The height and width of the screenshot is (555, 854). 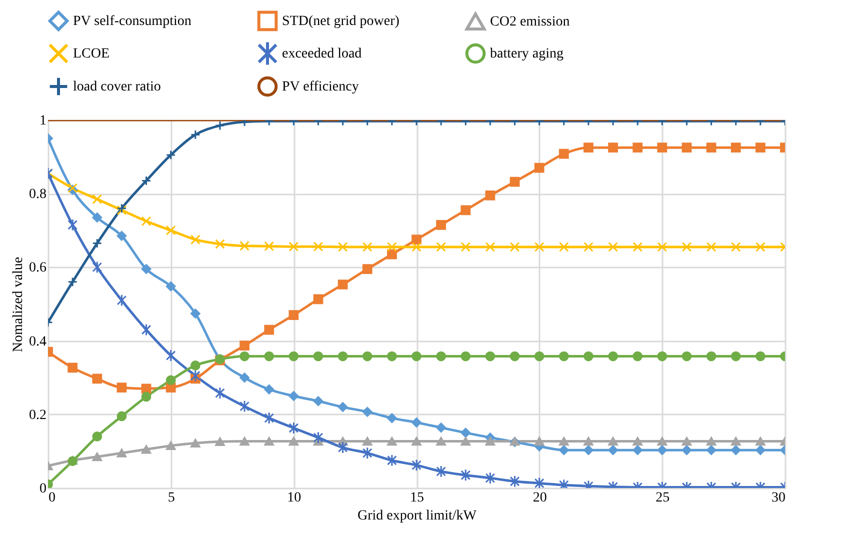 What do you see at coordinates (43, 121) in the screenshot?
I see `y-tick-label: 1` at bounding box center [43, 121].